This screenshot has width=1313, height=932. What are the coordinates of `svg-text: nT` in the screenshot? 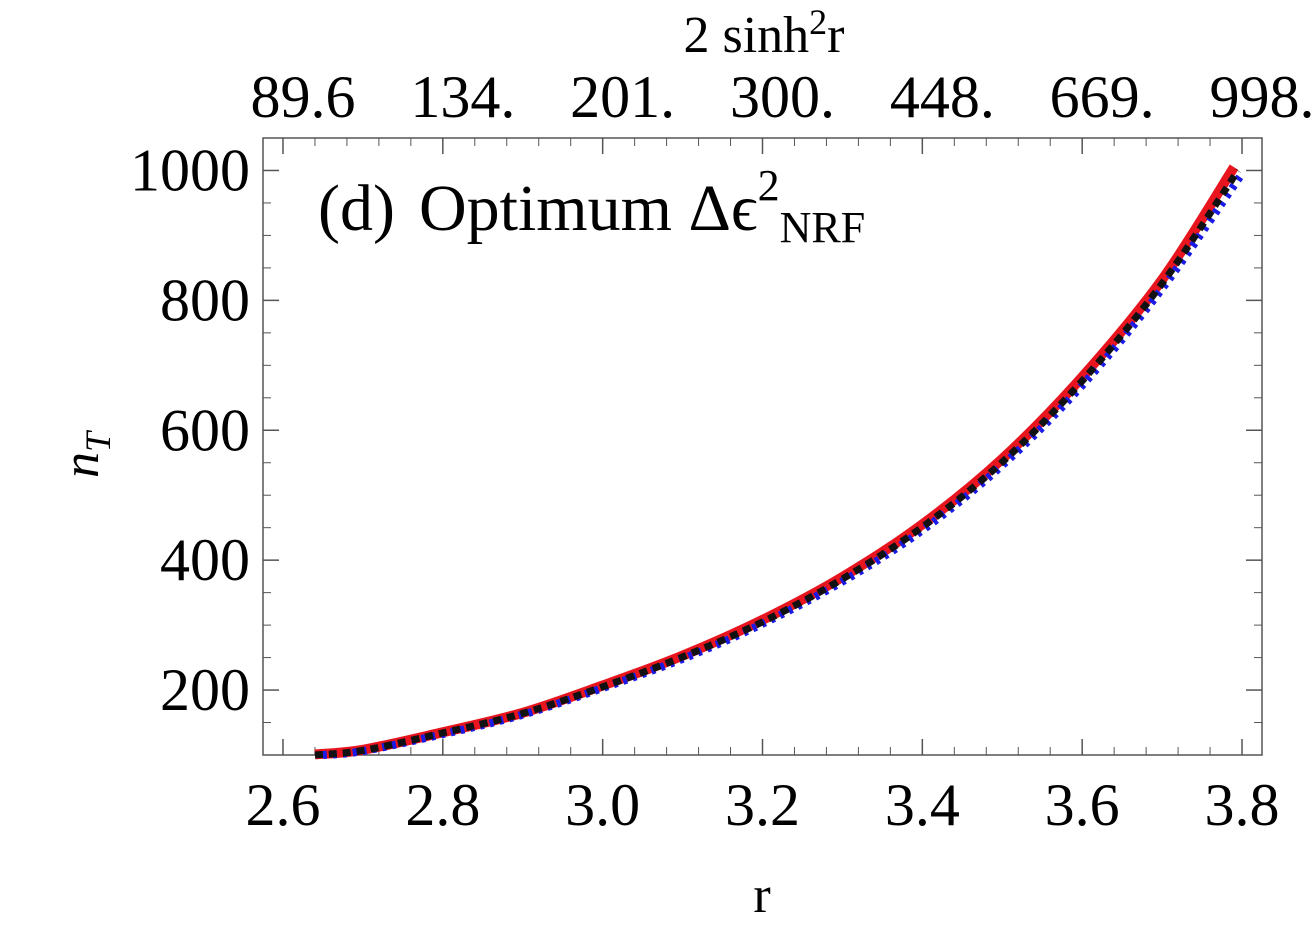 It's located at (85, 453).